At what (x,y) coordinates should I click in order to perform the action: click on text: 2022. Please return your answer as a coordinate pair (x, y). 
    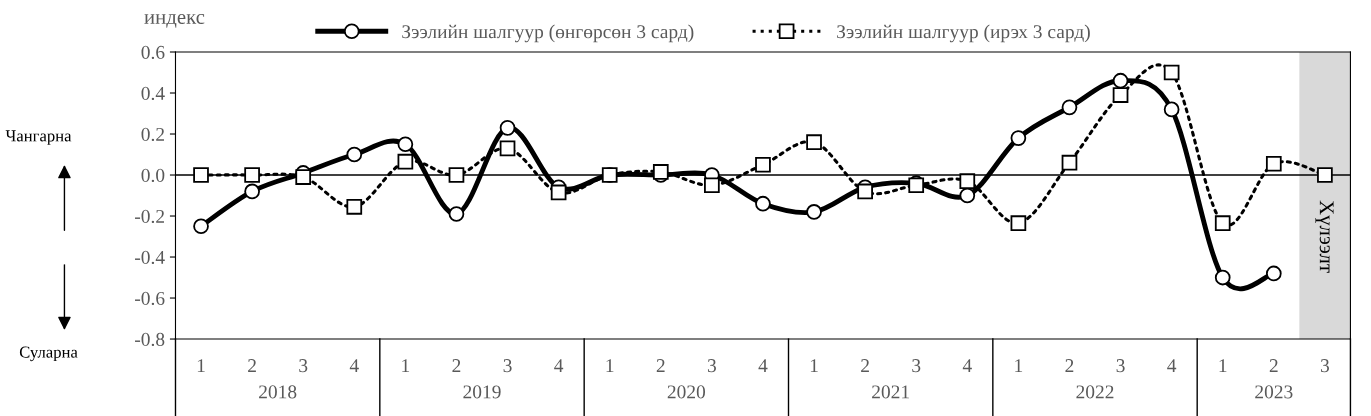
    Looking at the image, I should click on (1095, 392).